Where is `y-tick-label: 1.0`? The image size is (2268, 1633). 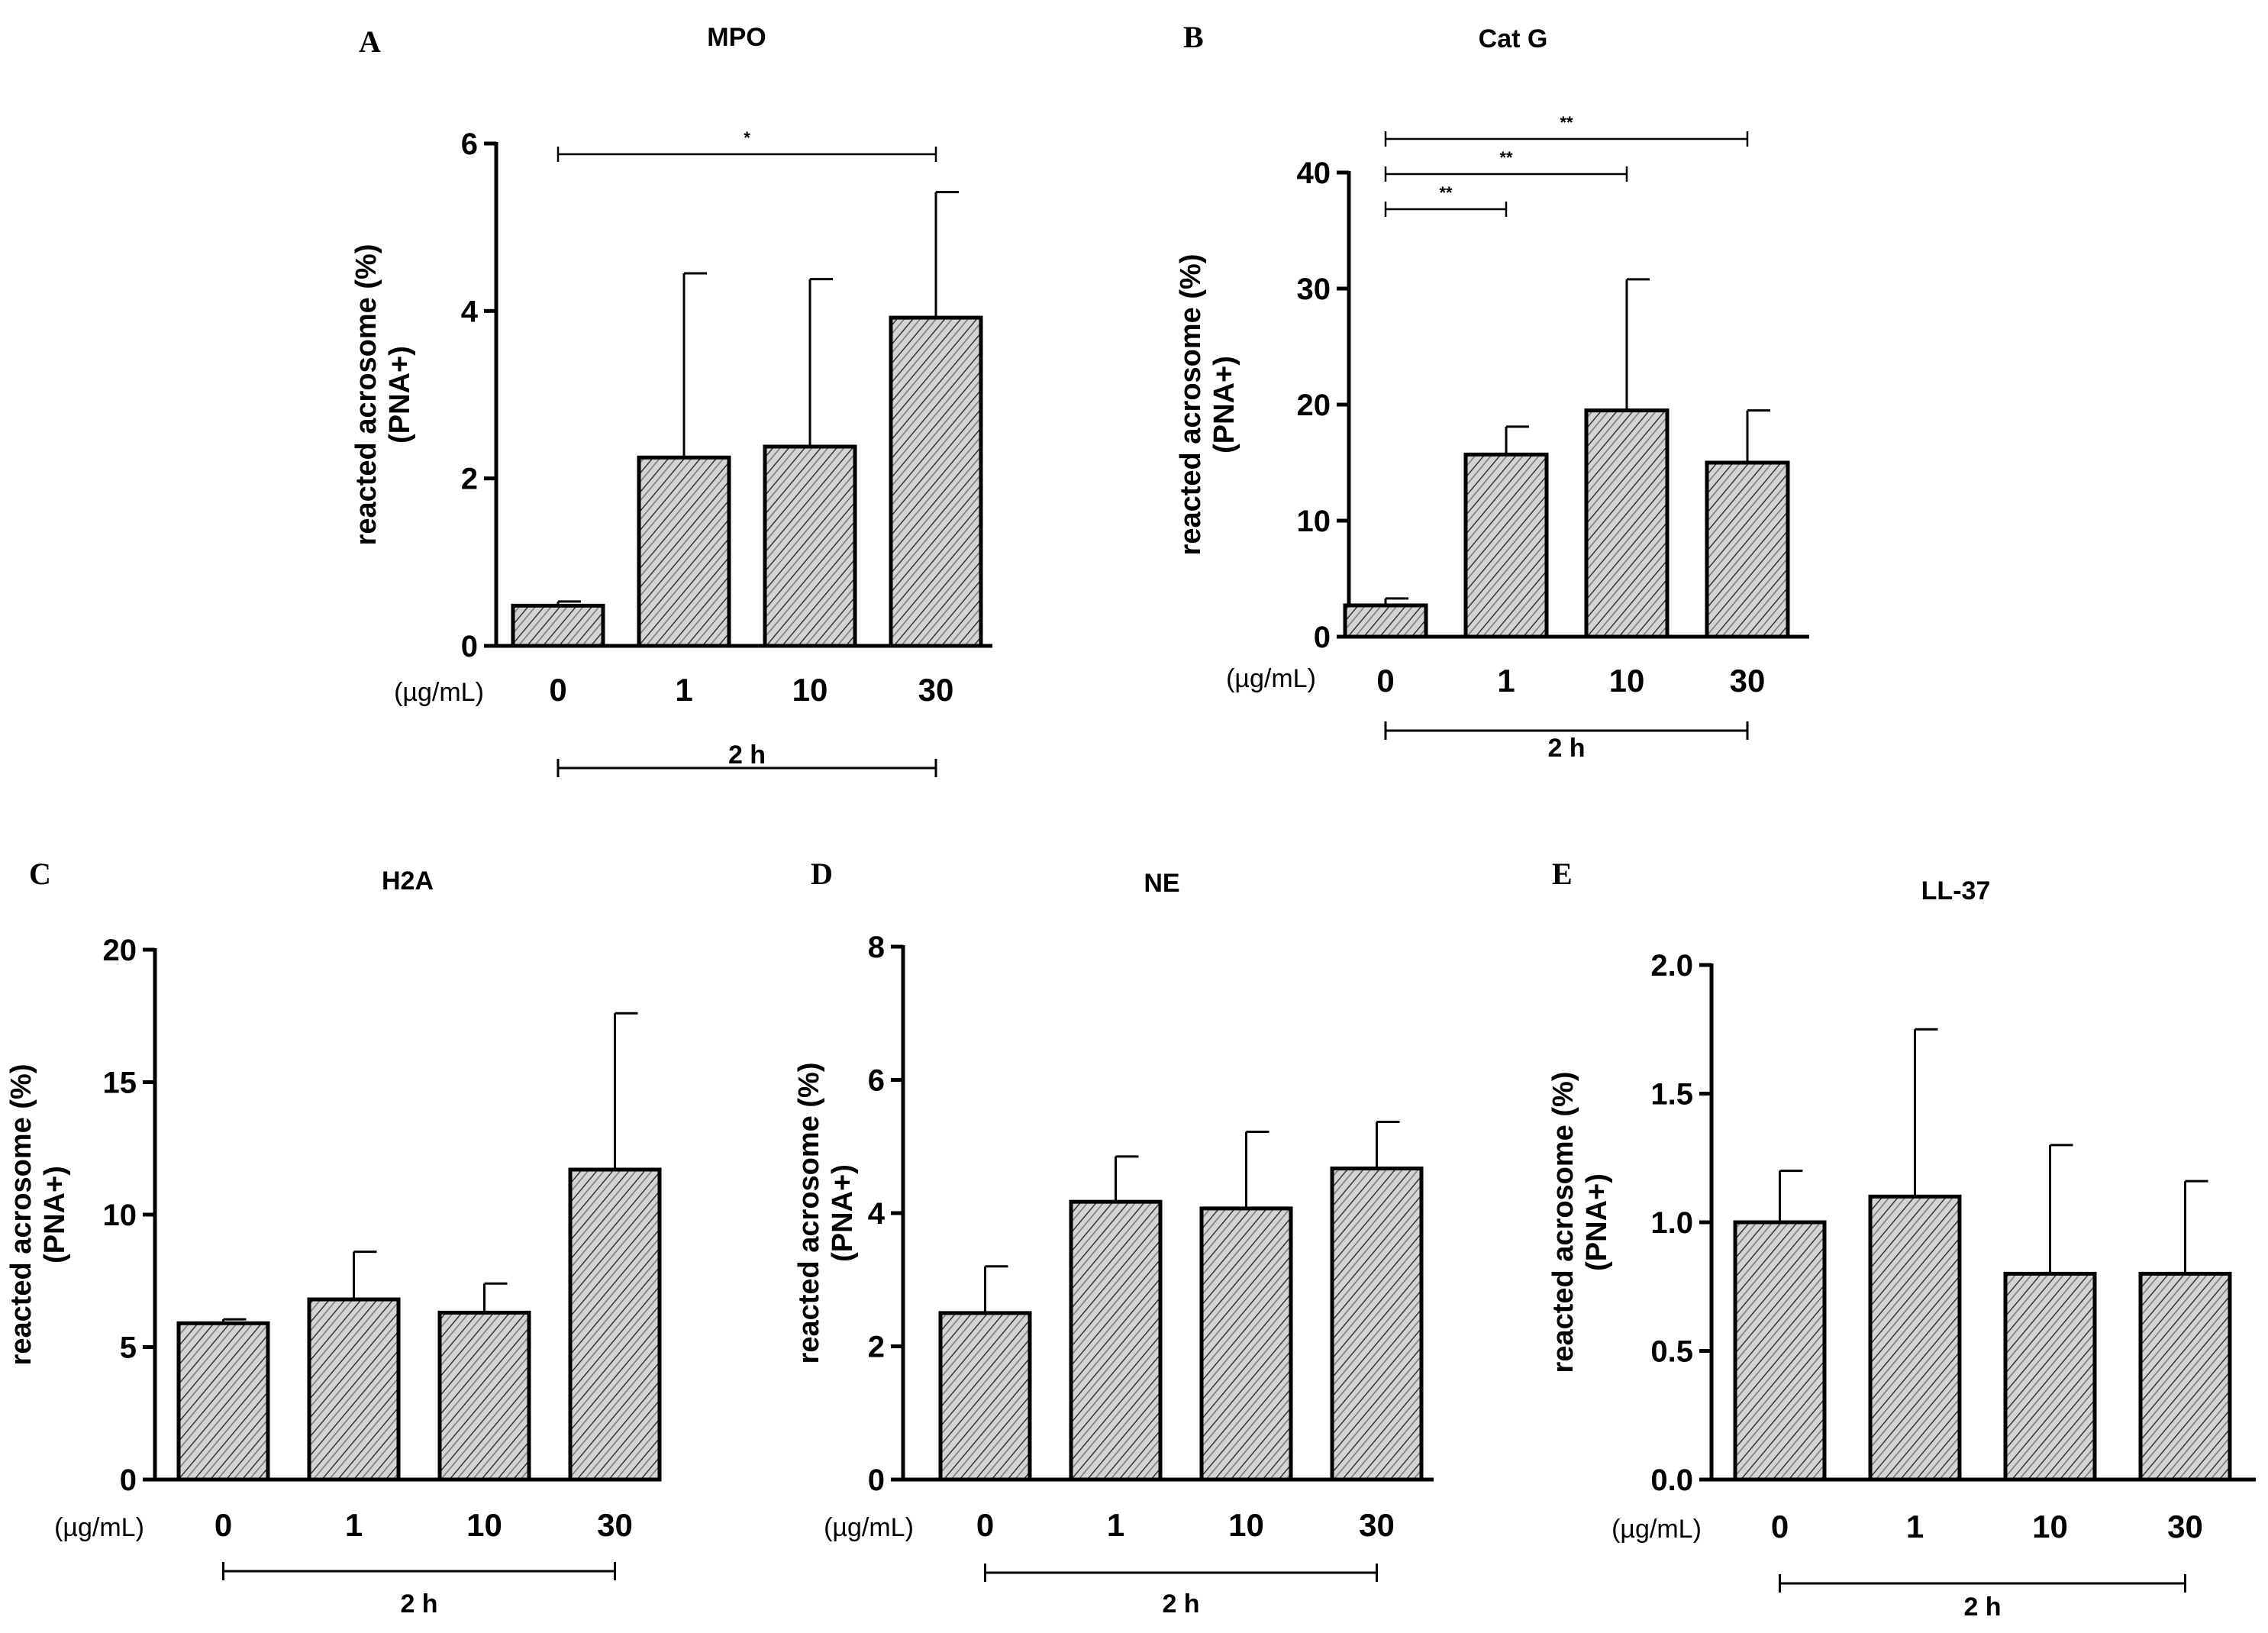
y-tick-label: 1.0 is located at coordinates (1671, 1223).